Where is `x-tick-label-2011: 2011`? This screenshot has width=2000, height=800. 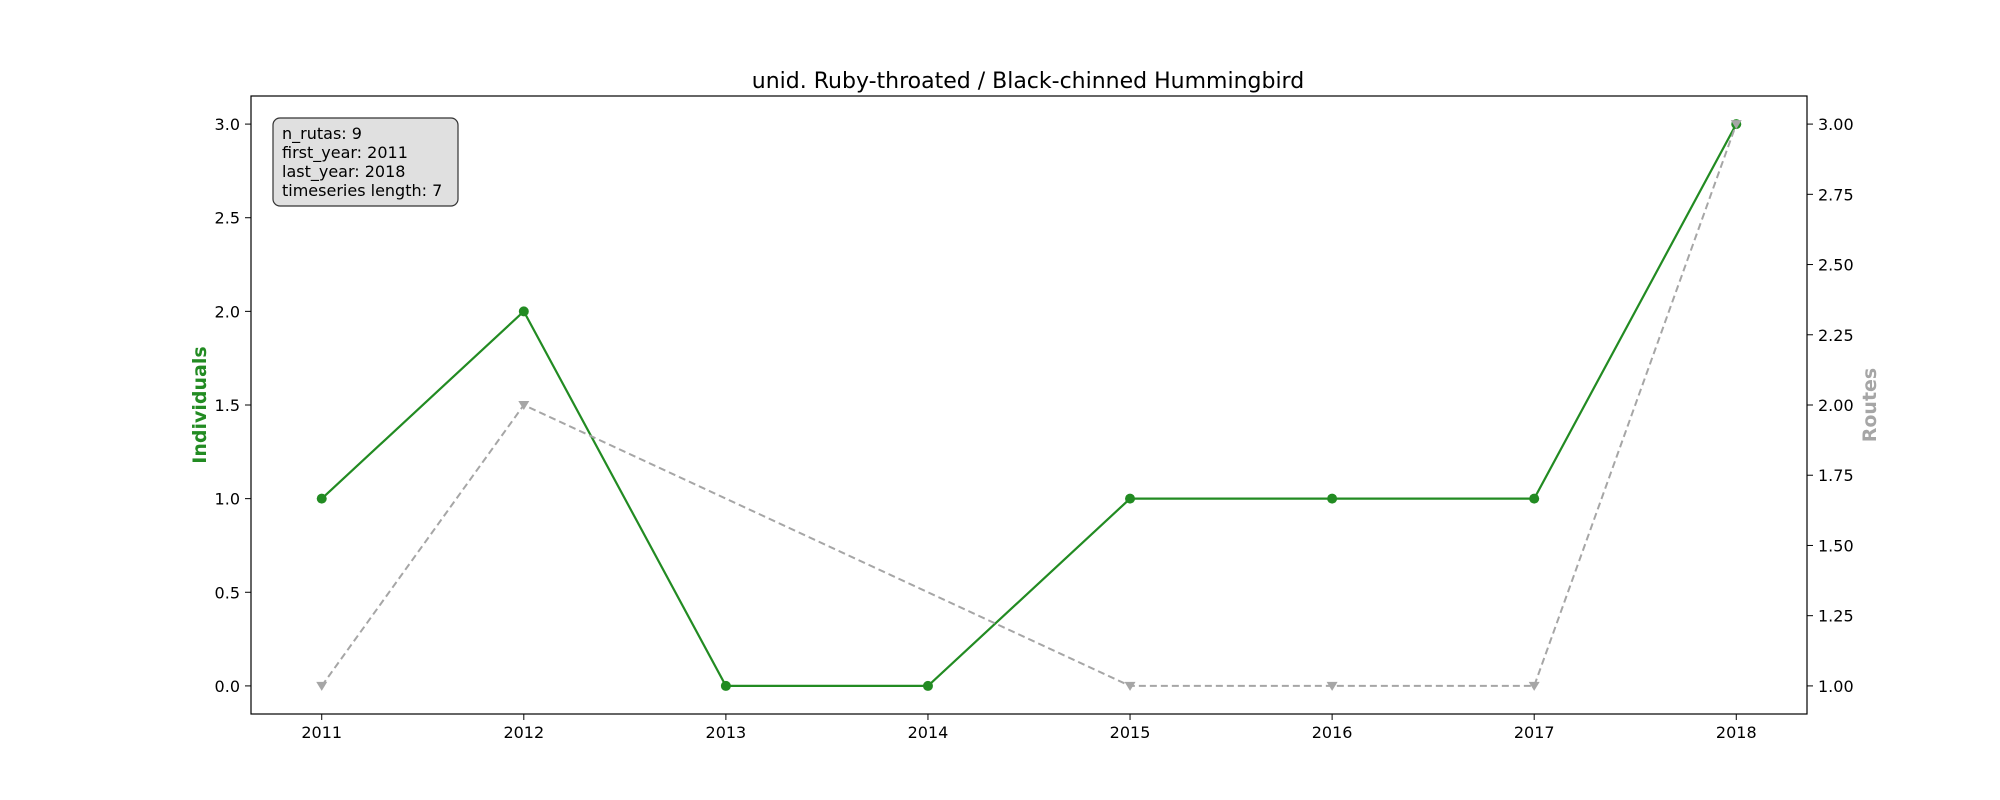
x-tick-label-2011: 2011 is located at coordinates (321, 732).